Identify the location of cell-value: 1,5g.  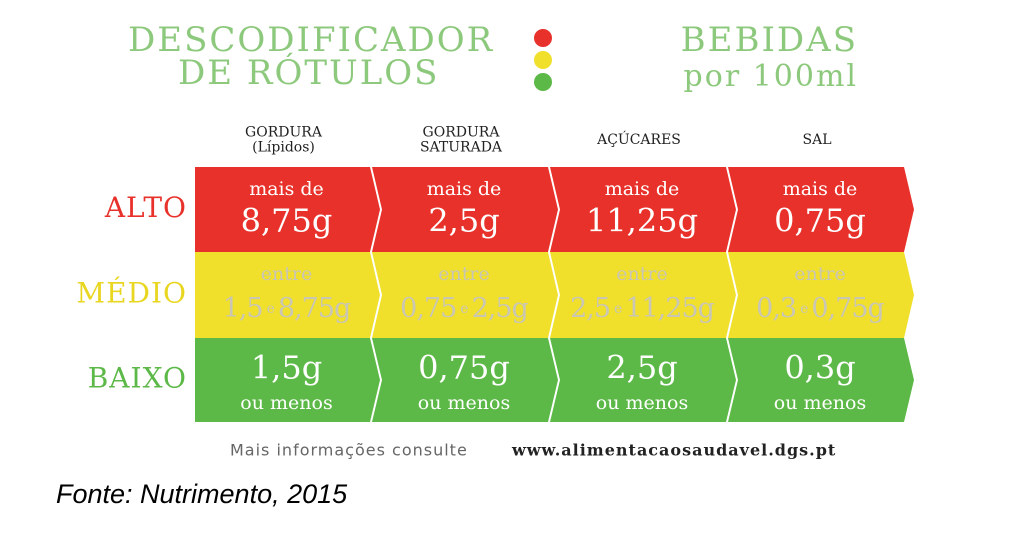
(286, 368).